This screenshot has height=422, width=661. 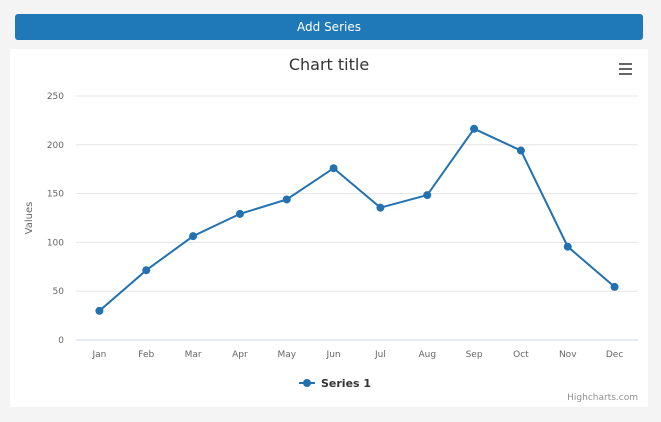 What do you see at coordinates (286, 355) in the screenshot?
I see `x-tick-label: May` at bounding box center [286, 355].